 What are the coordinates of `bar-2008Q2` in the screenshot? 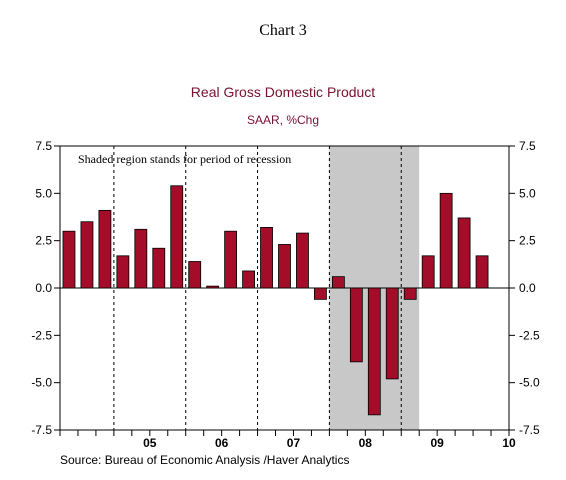 It's located at (356, 325).